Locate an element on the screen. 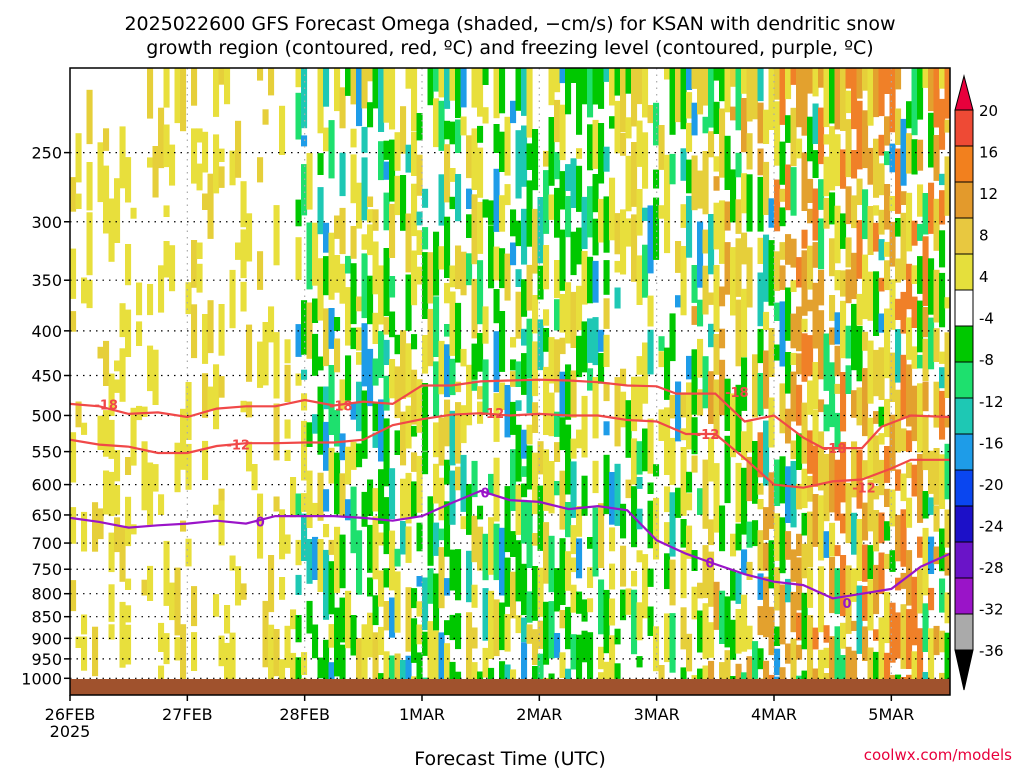  y-tick-label: 950 is located at coordinates (46, 659).